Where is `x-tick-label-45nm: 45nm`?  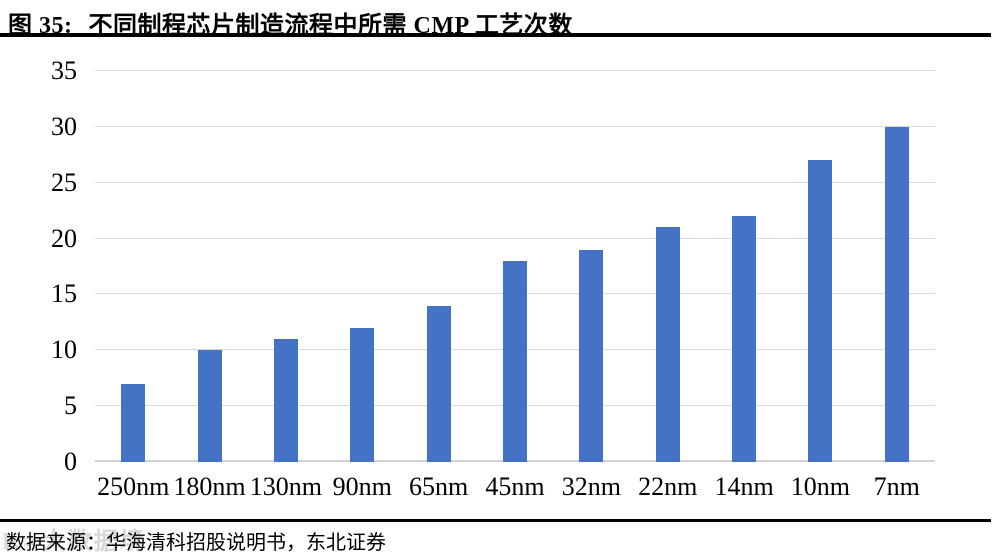
x-tick-label-45nm: 45nm is located at coordinates (515, 486).